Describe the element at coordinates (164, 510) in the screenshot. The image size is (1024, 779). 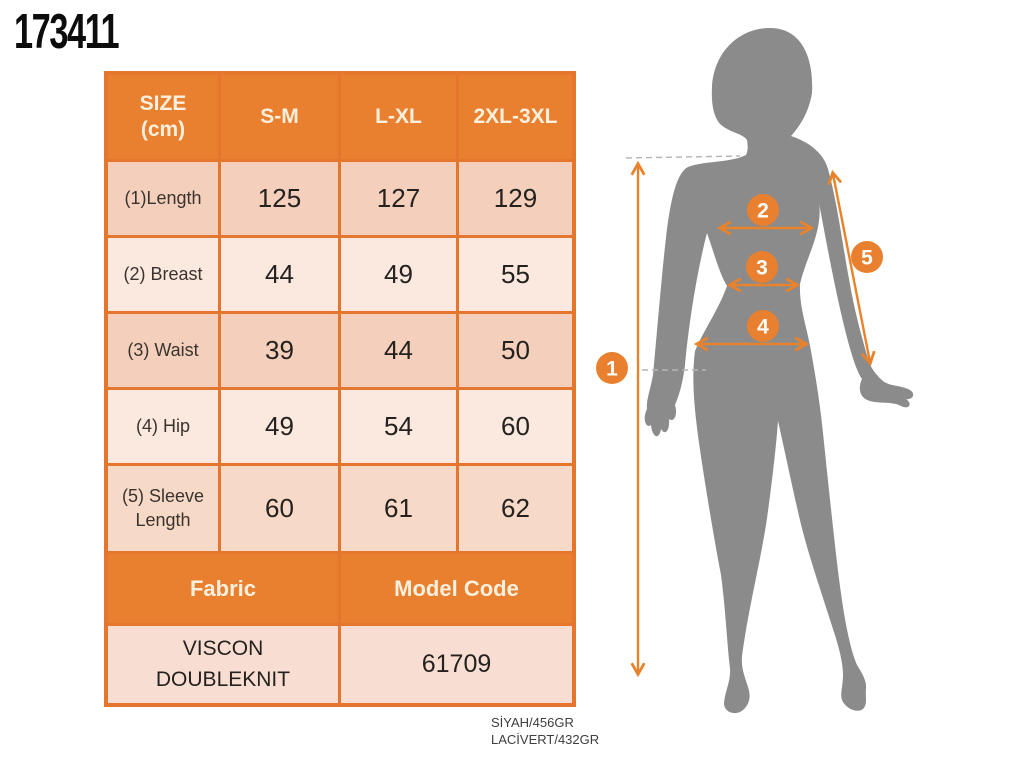
I see `row-label-sleeve: (5) Sleeve Length` at that location.